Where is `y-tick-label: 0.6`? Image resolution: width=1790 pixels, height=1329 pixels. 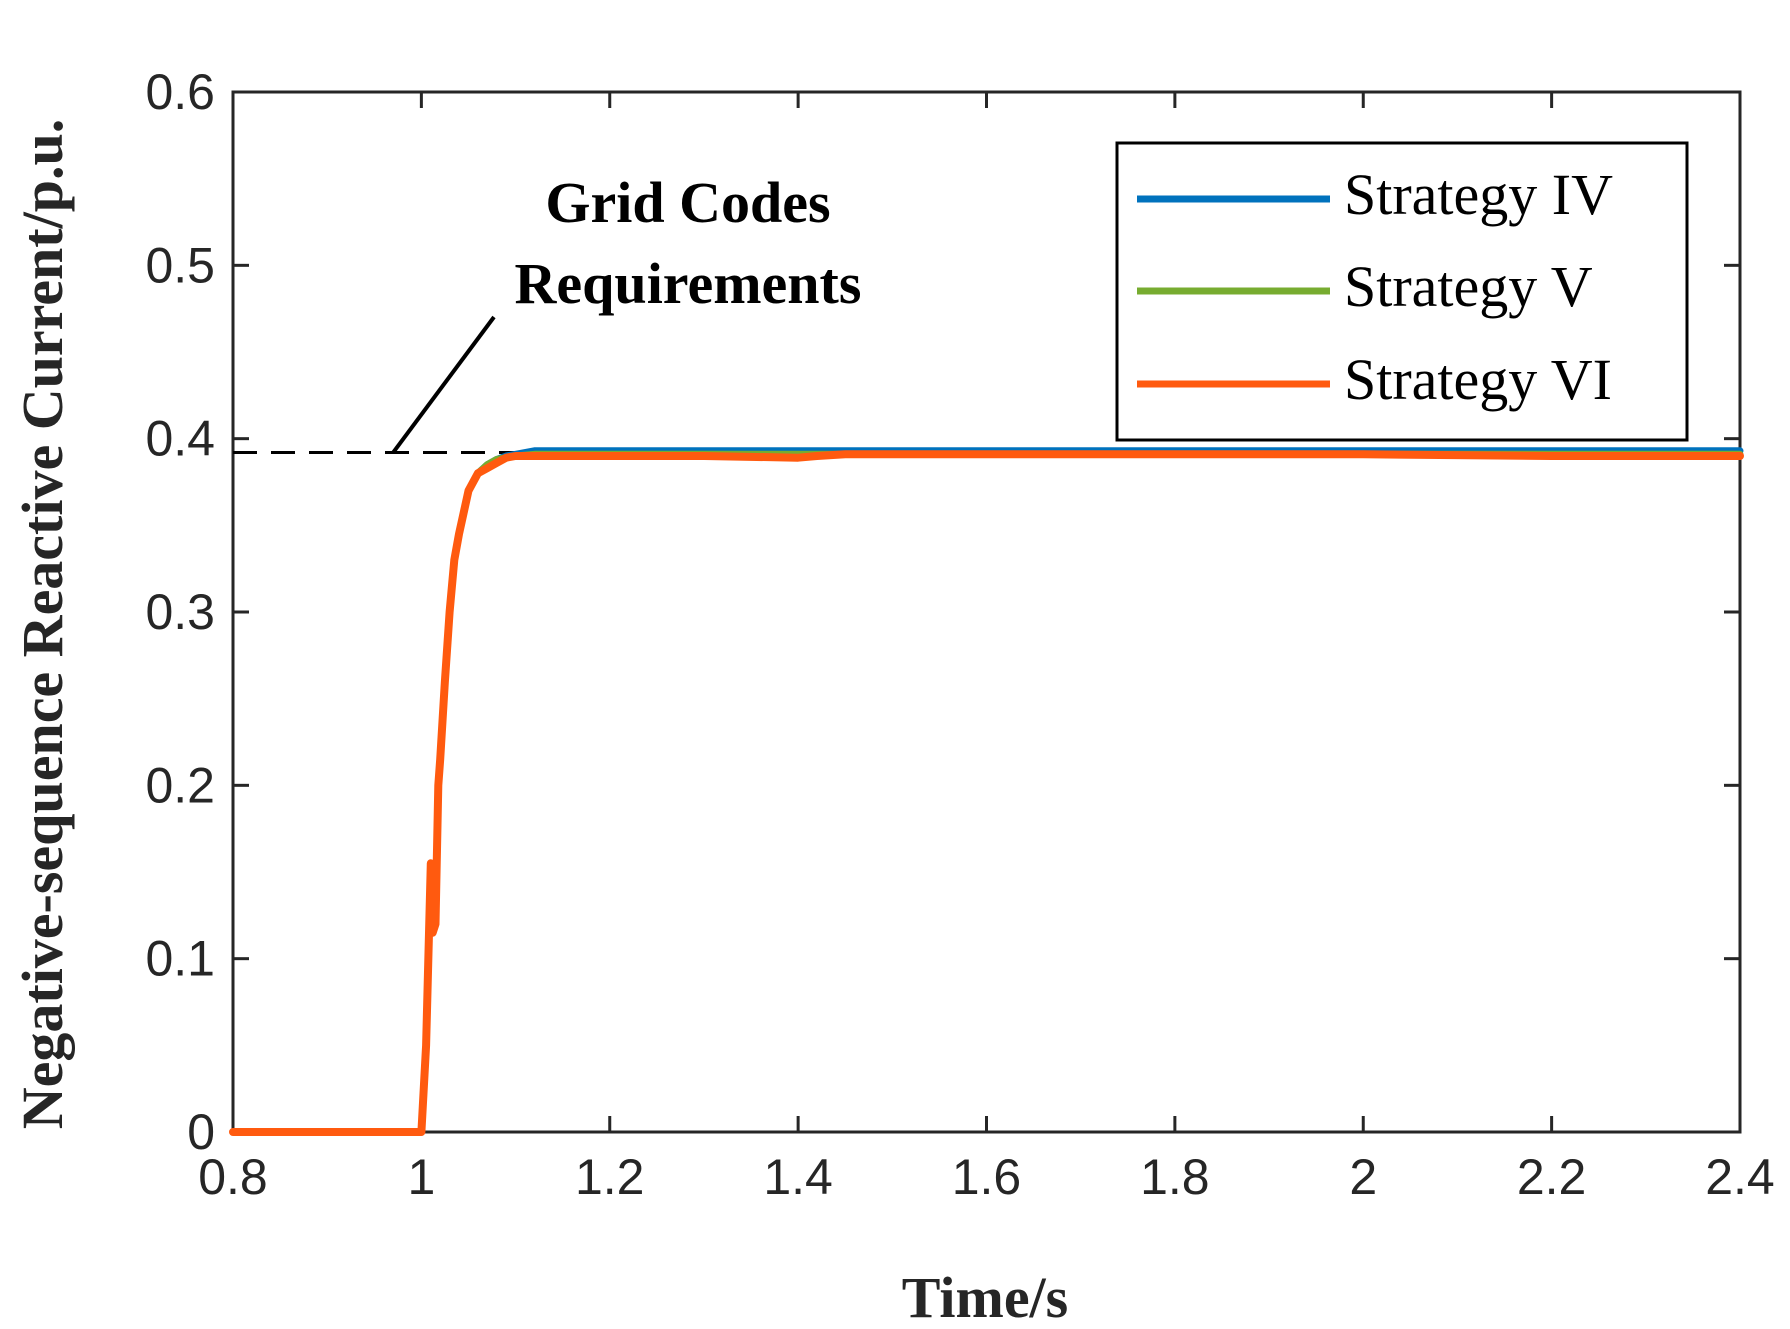
y-tick-label: 0.6 is located at coordinates (180, 92).